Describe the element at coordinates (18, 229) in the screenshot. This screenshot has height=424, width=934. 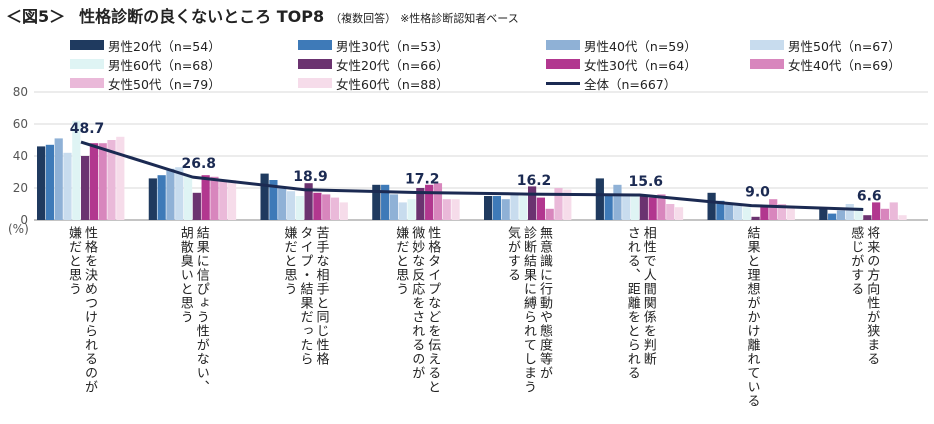
I see `y-unit-label: (%)` at that location.